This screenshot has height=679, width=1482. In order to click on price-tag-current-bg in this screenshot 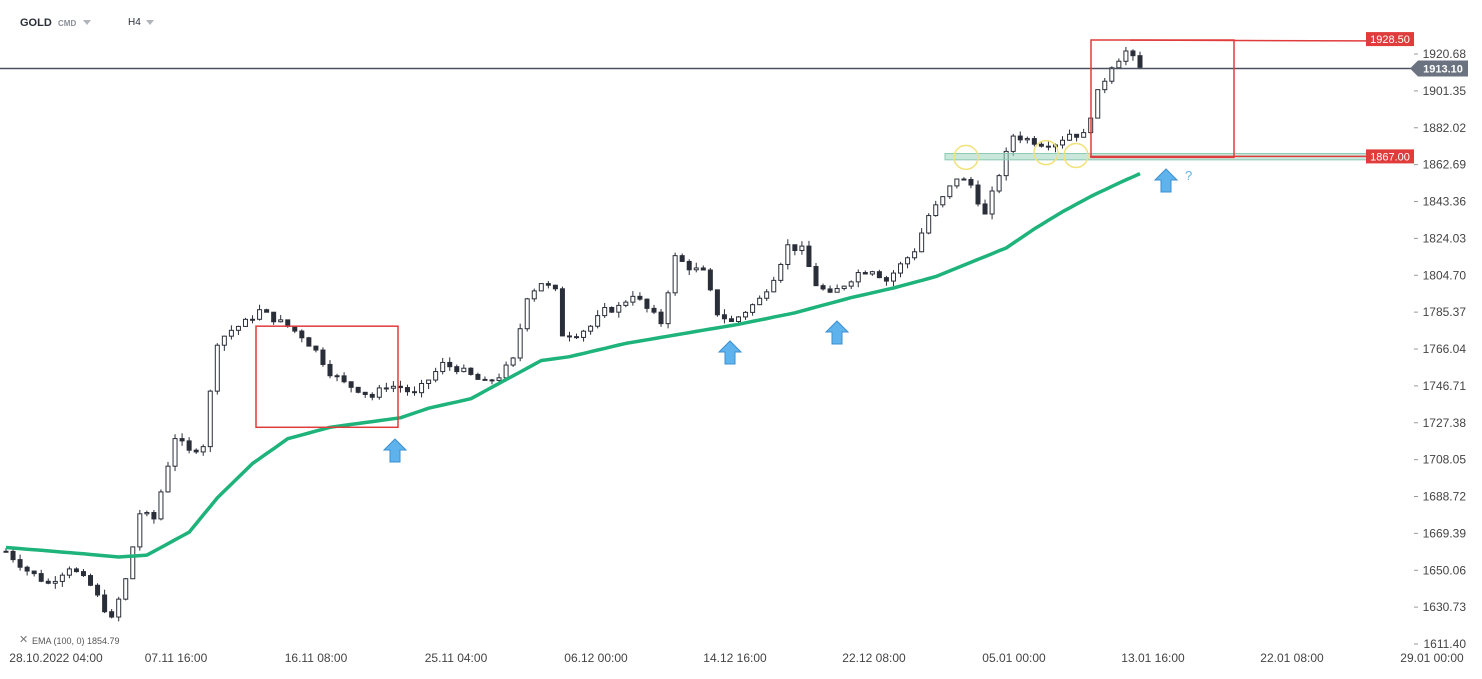, I will do `click(1439, 68)`.